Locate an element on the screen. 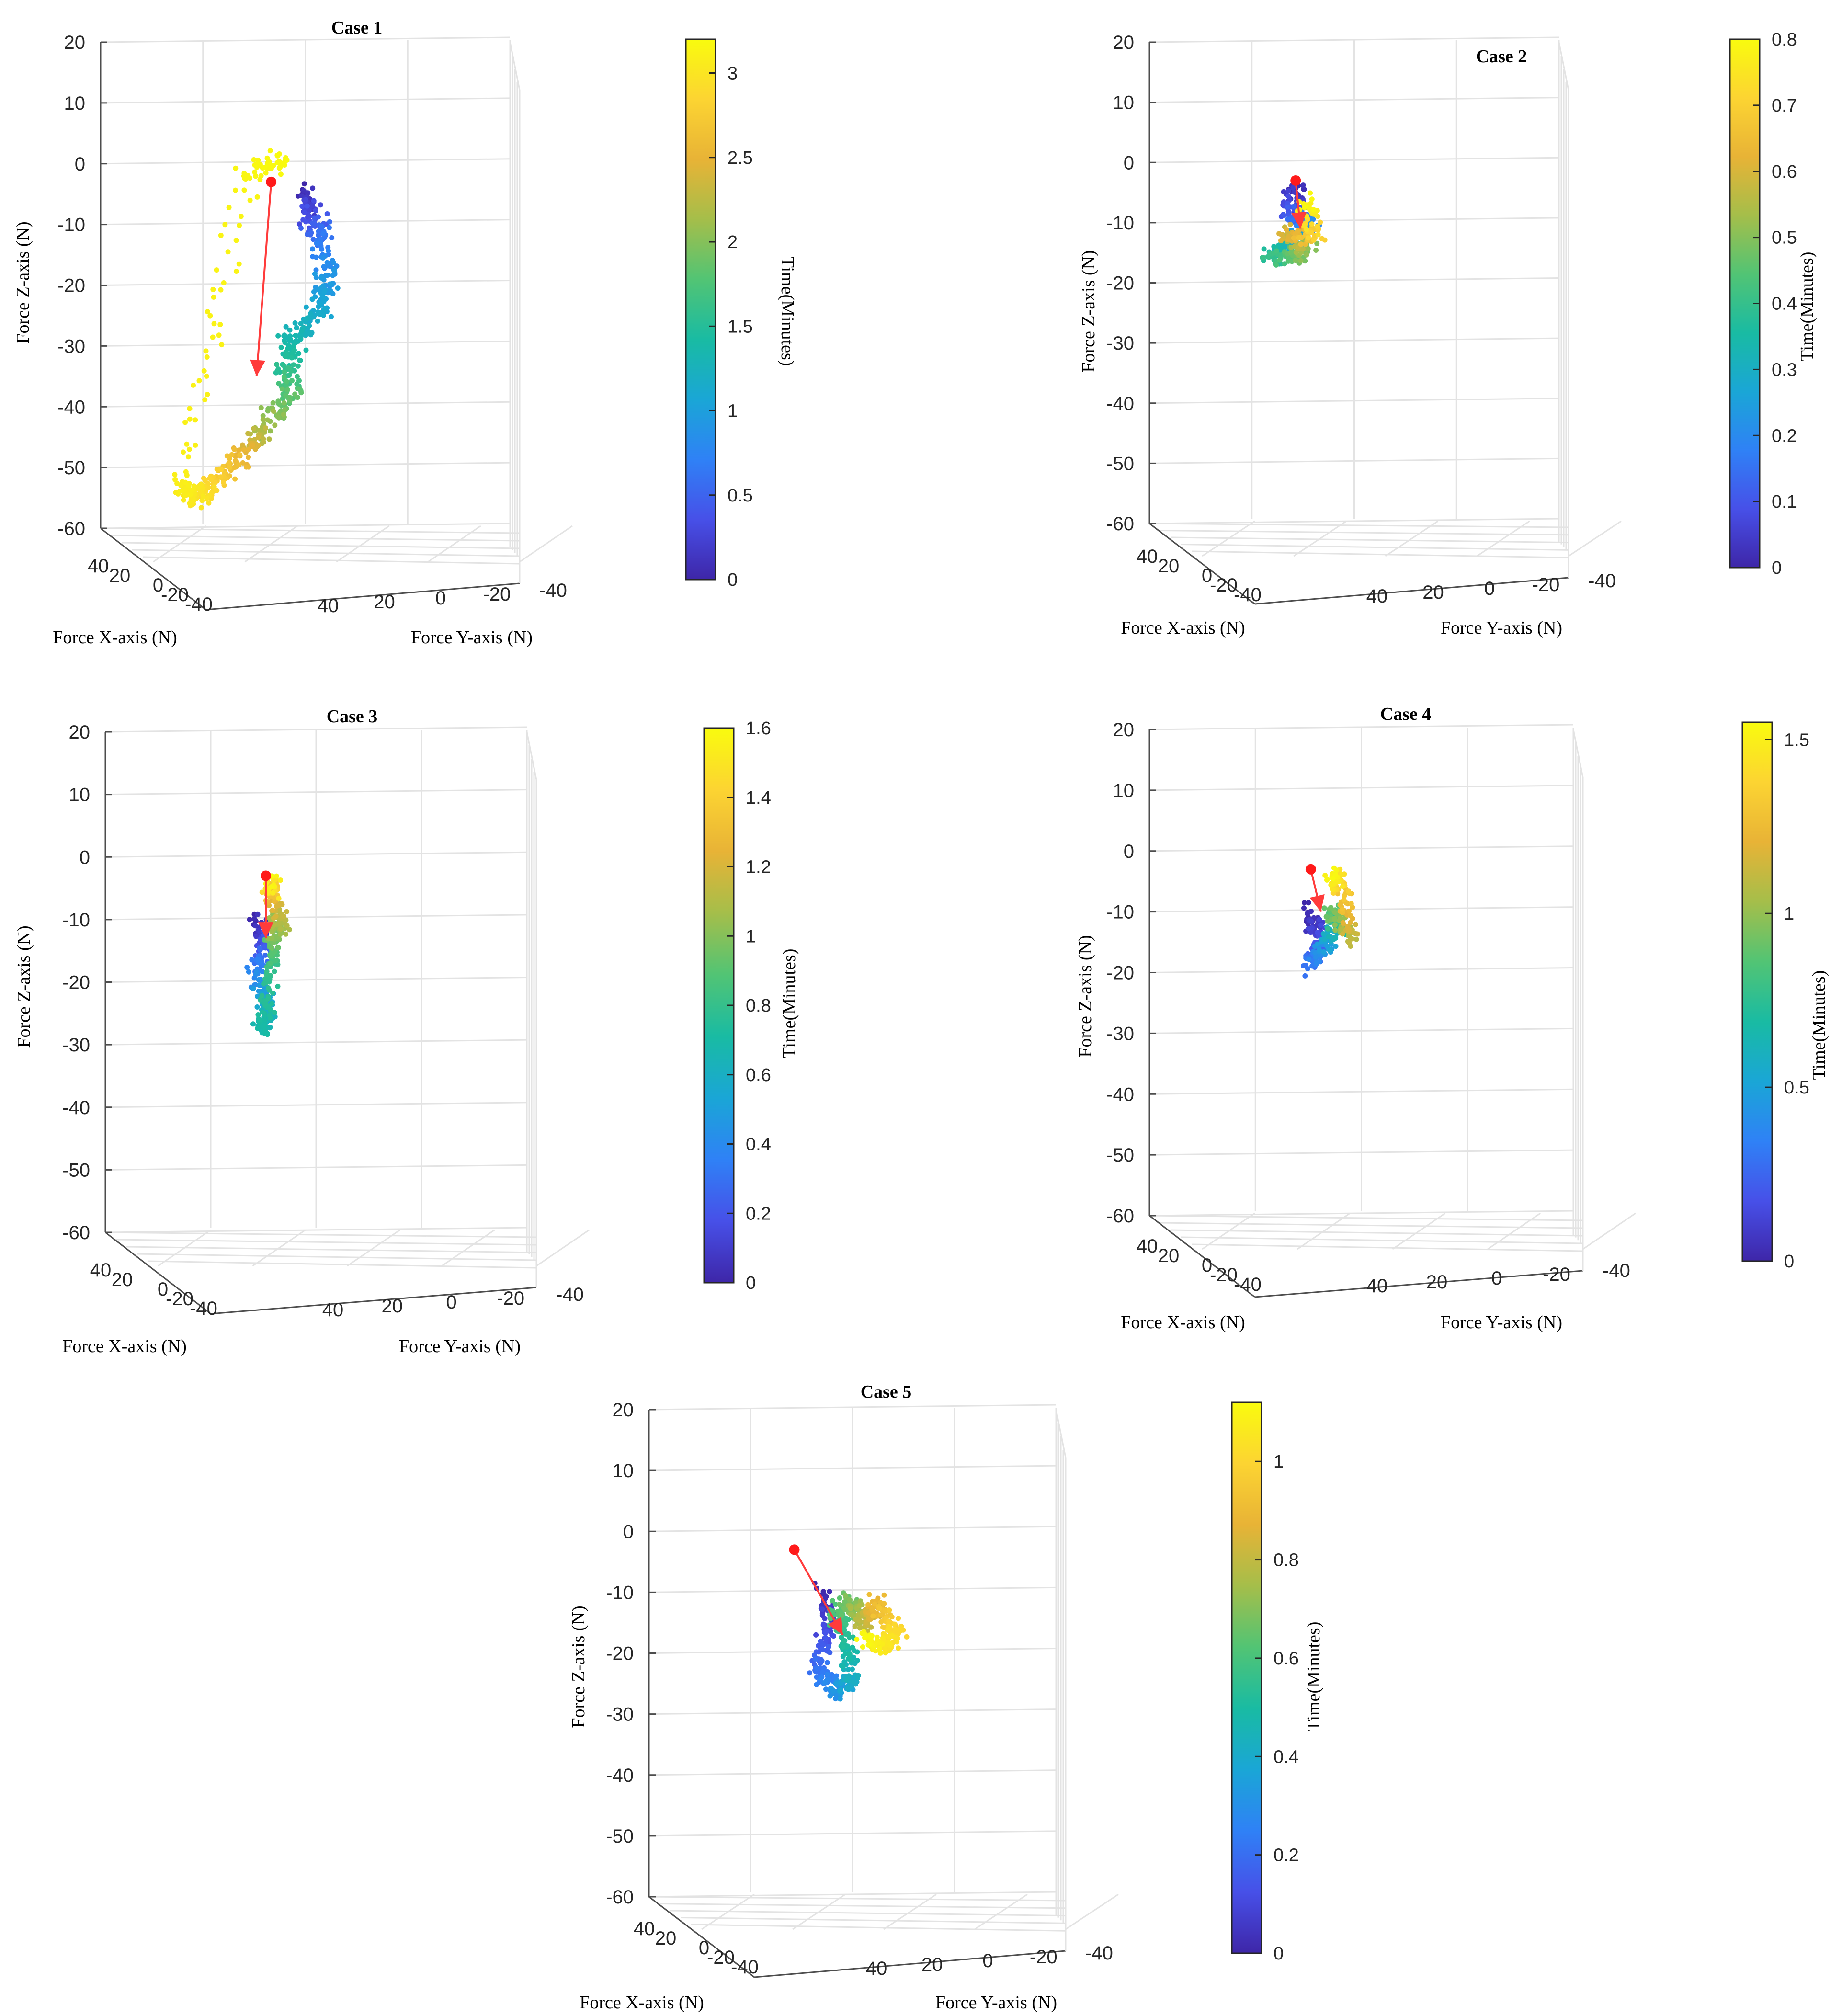 The height and width of the screenshot is (2016, 1842). z-tick-label: -30 is located at coordinates (71, 346).